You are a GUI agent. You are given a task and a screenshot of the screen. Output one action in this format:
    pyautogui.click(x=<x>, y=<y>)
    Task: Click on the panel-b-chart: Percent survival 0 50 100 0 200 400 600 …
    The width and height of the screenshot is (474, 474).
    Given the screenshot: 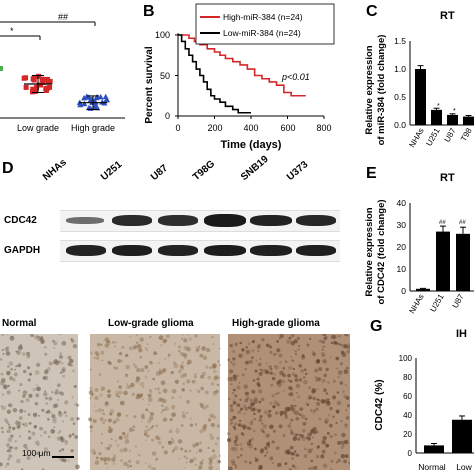 What is the action you would take?
    pyautogui.click(x=239, y=77)
    